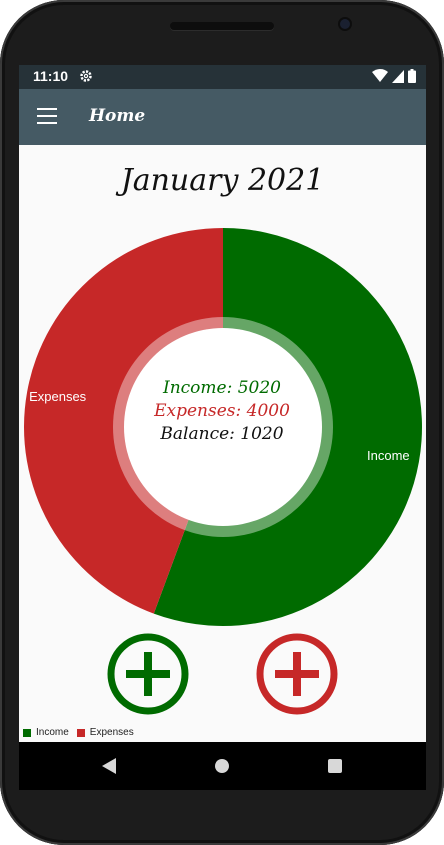 The height and width of the screenshot is (845, 444). What do you see at coordinates (58, 396) in the screenshot?
I see `slice-label-expenses: Expenses` at bounding box center [58, 396].